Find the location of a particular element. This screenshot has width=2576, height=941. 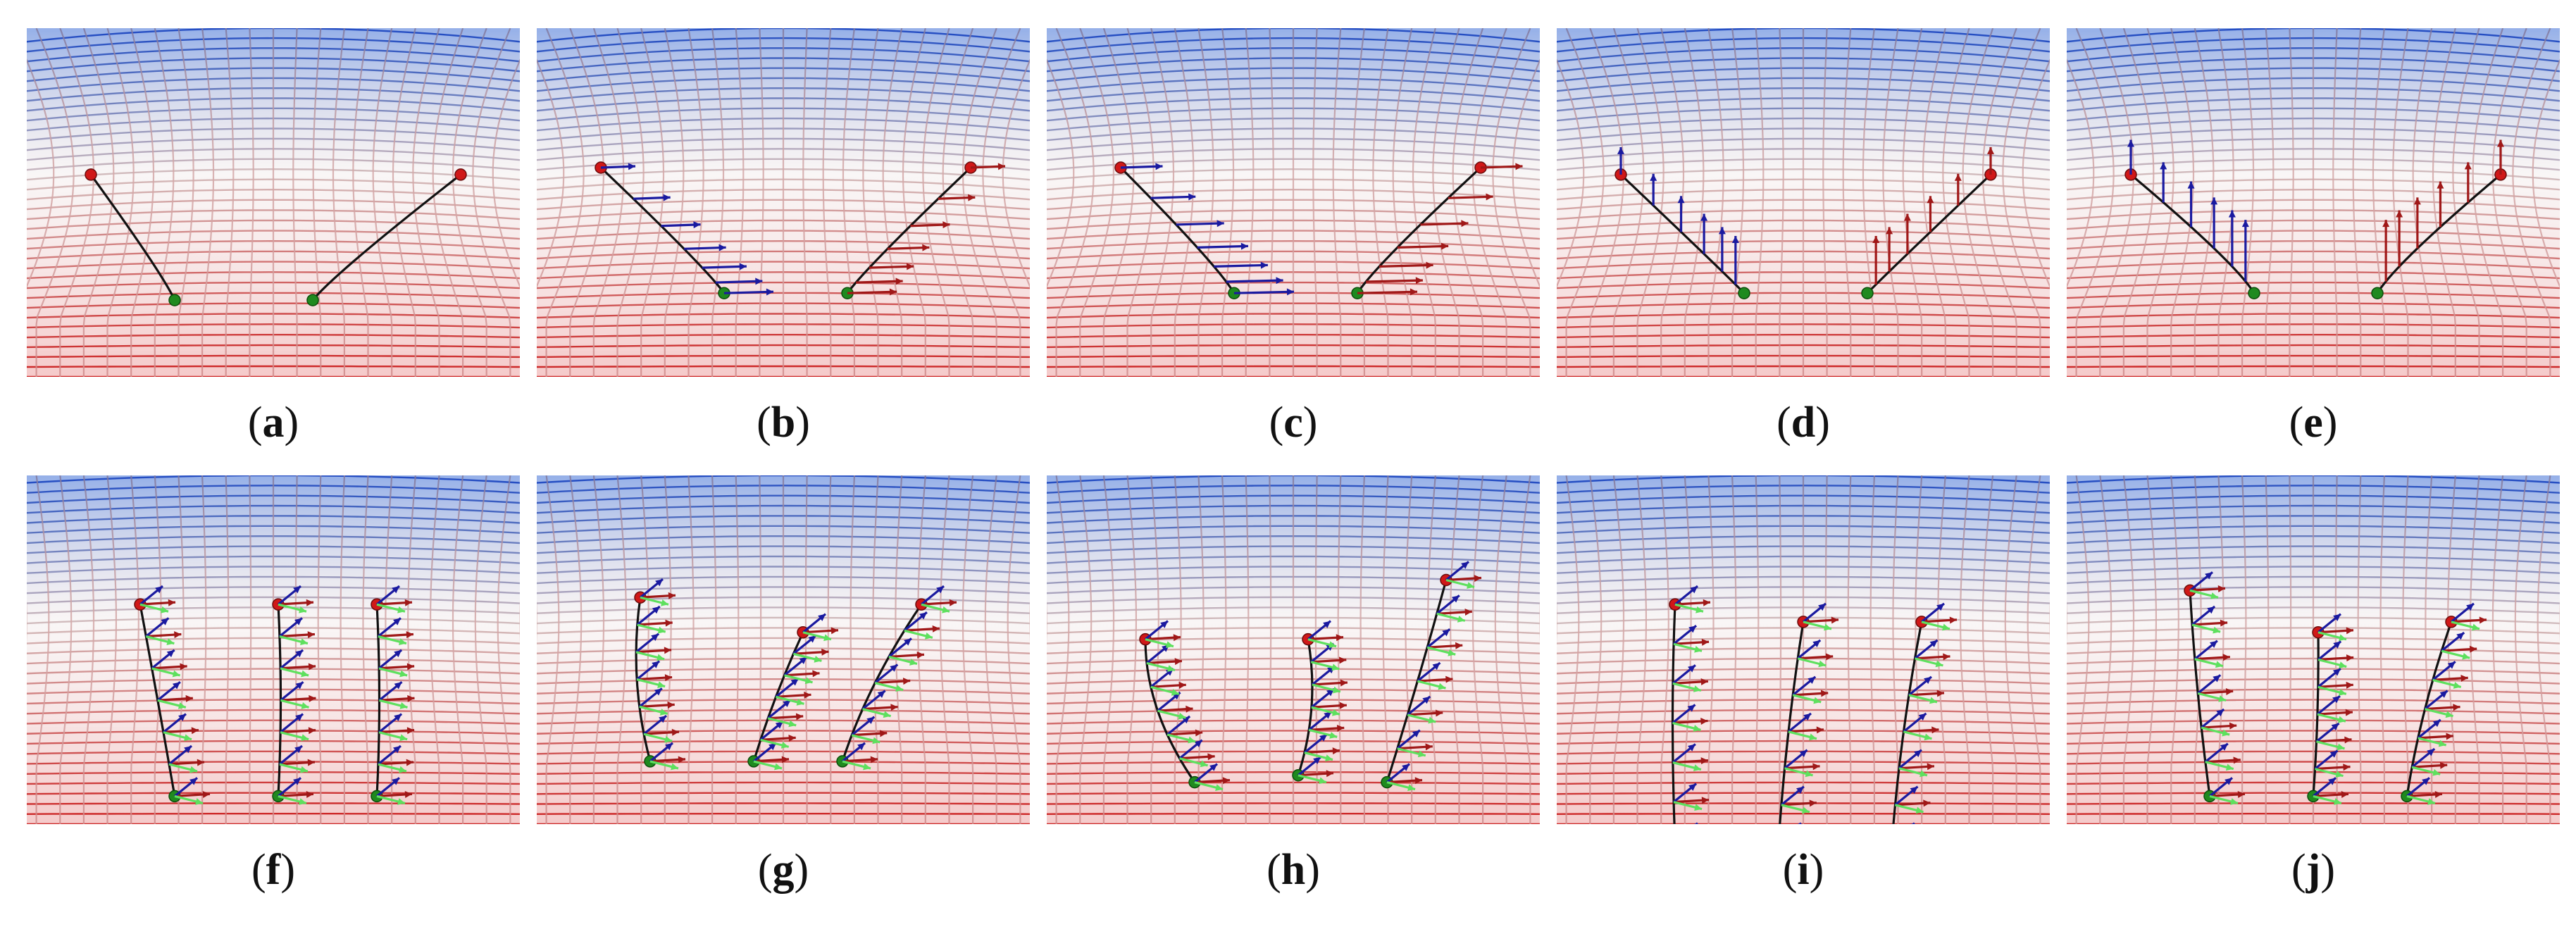

panel-a is located at coordinates (273, 203).